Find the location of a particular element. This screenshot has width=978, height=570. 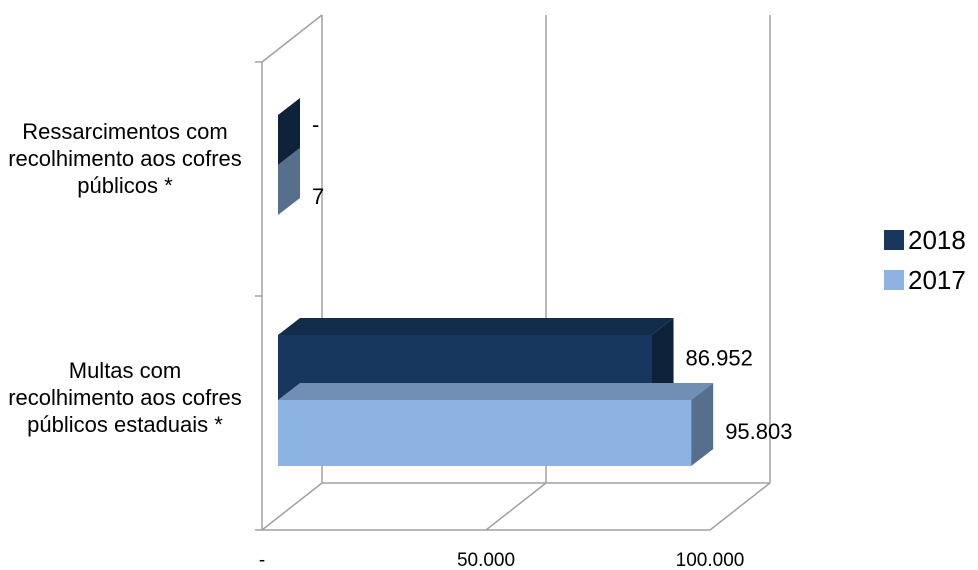

data-label-2017-cat0: 95.803 is located at coordinates (758, 431).